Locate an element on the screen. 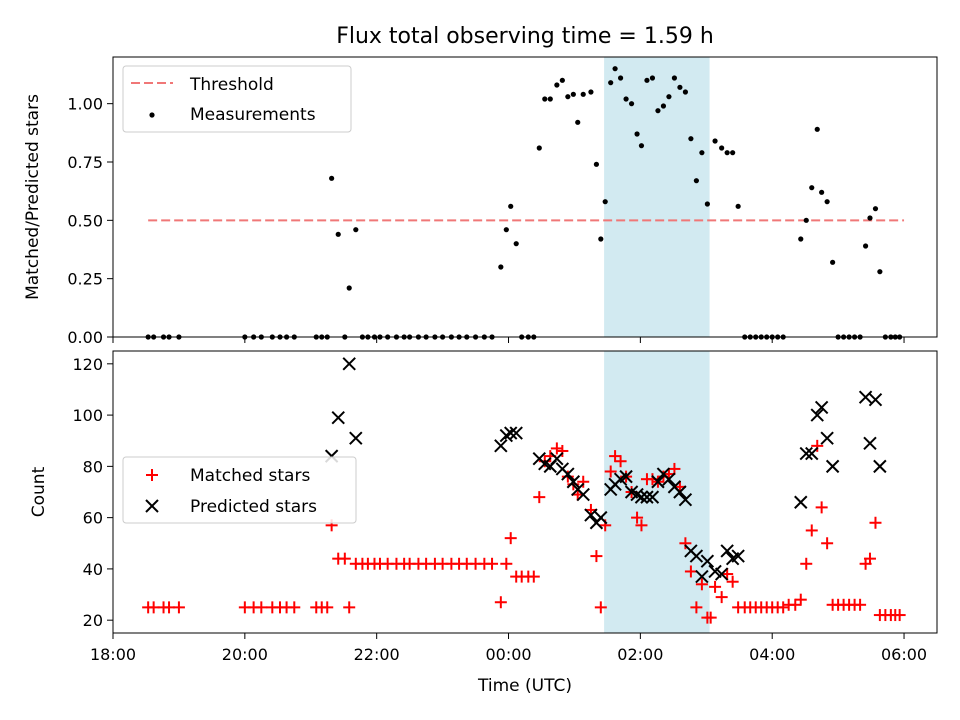 The width and height of the screenshot is (960, 720). x-tick-label: 06:00 is located at coordinates (904, 654).